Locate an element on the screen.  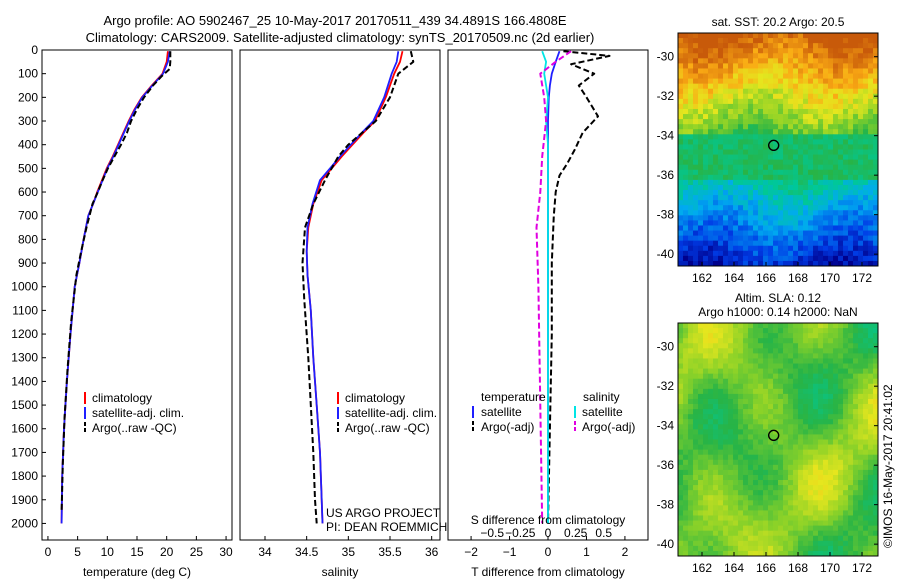
s-difference-label: S difference from climatology is located at coordinates (548, 520).